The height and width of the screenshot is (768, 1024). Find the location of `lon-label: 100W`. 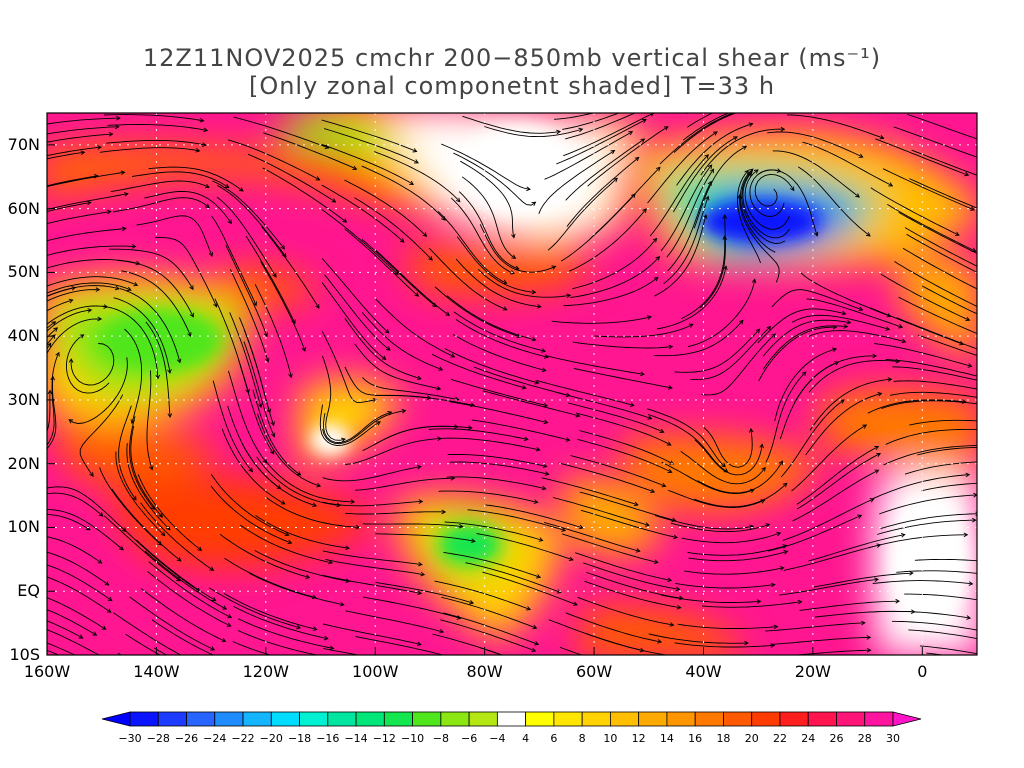

lon-label: 100W is located at coordinates (375, 671).